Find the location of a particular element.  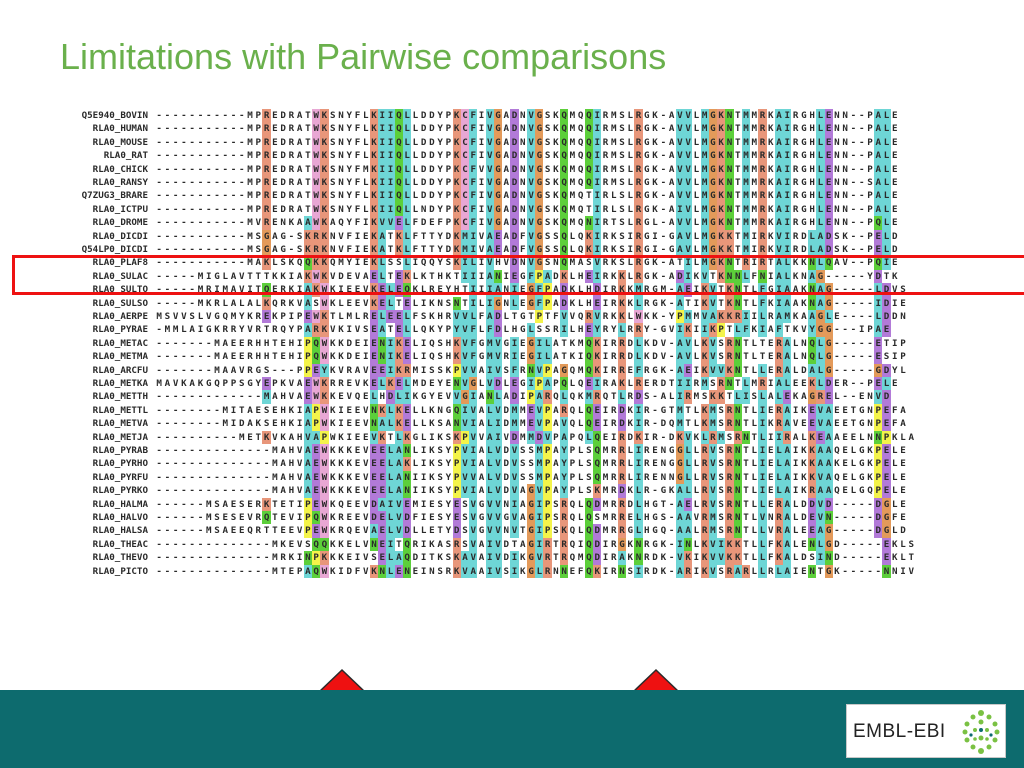

sequence-name: RLA0_HALSA is located at coordinates (120, 531).